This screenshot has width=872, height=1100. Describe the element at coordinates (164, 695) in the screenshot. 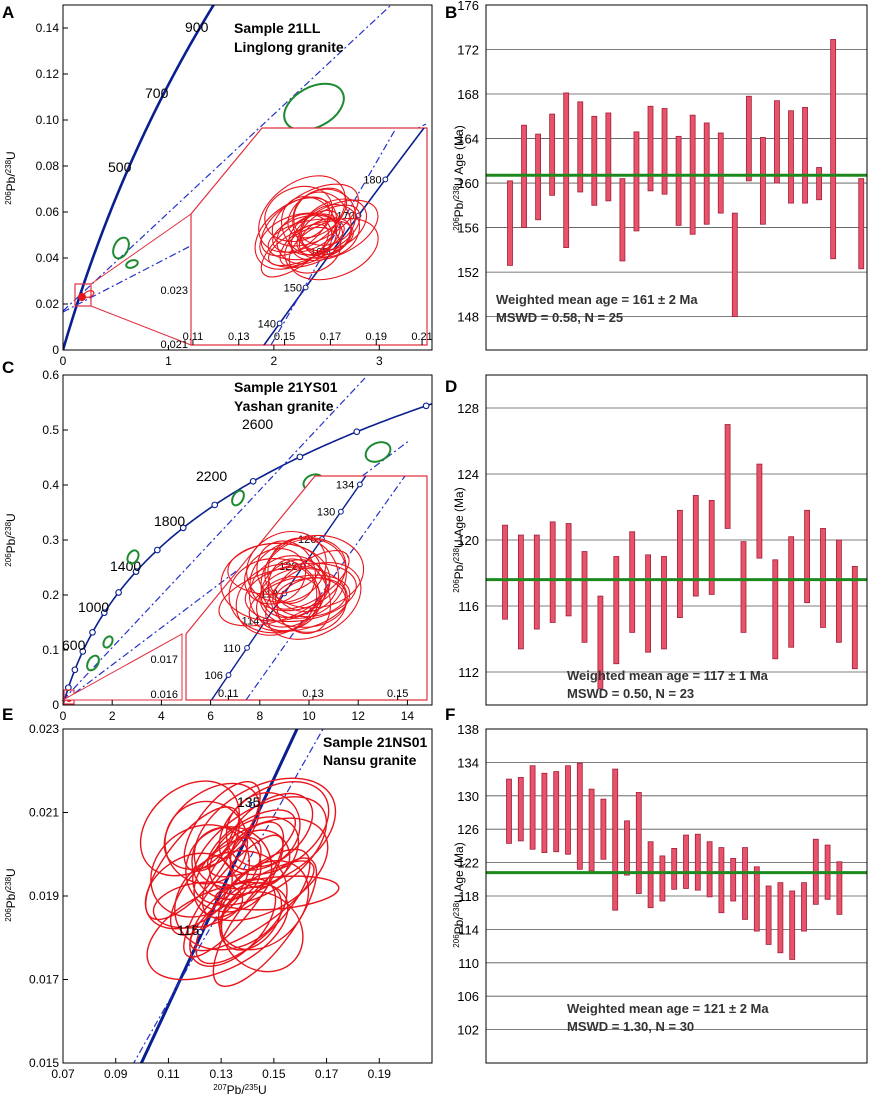

I see `inset-y-tick-label: 0.016` at that location.